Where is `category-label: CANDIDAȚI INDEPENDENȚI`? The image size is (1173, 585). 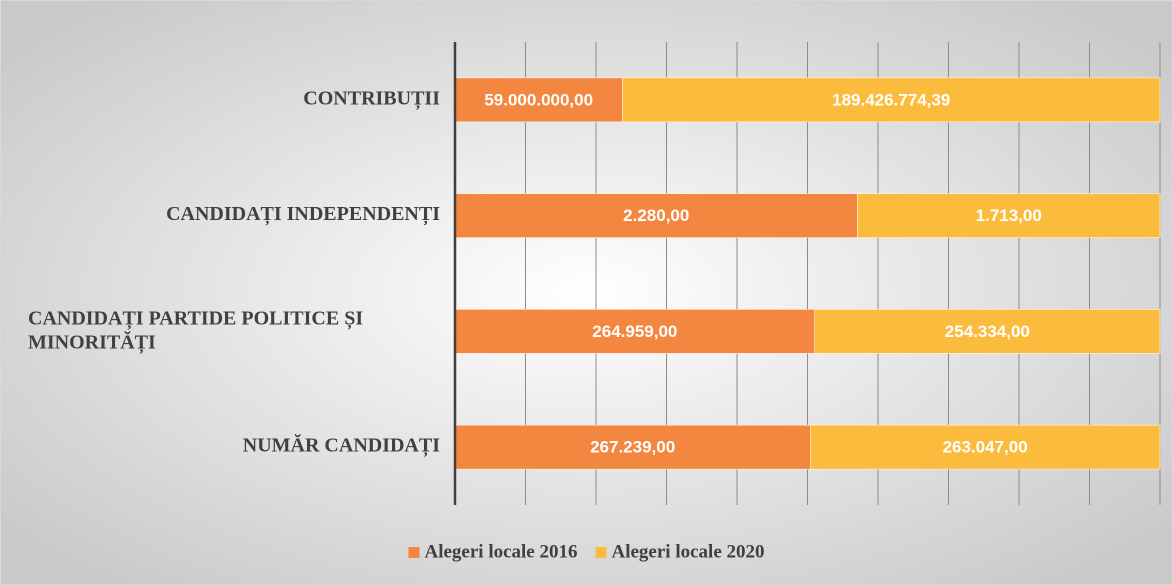
category-label: CANDIDAȚI INDEPENDENȚI is located at coordinates (303, 214).